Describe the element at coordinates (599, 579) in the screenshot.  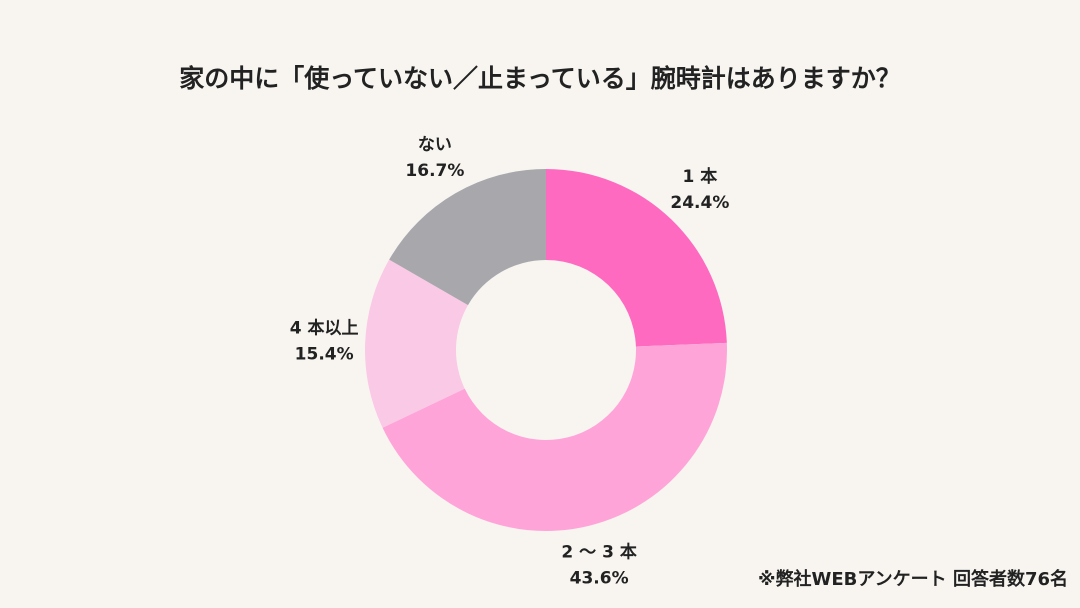
I see `value-label: 43.6%` at that location.